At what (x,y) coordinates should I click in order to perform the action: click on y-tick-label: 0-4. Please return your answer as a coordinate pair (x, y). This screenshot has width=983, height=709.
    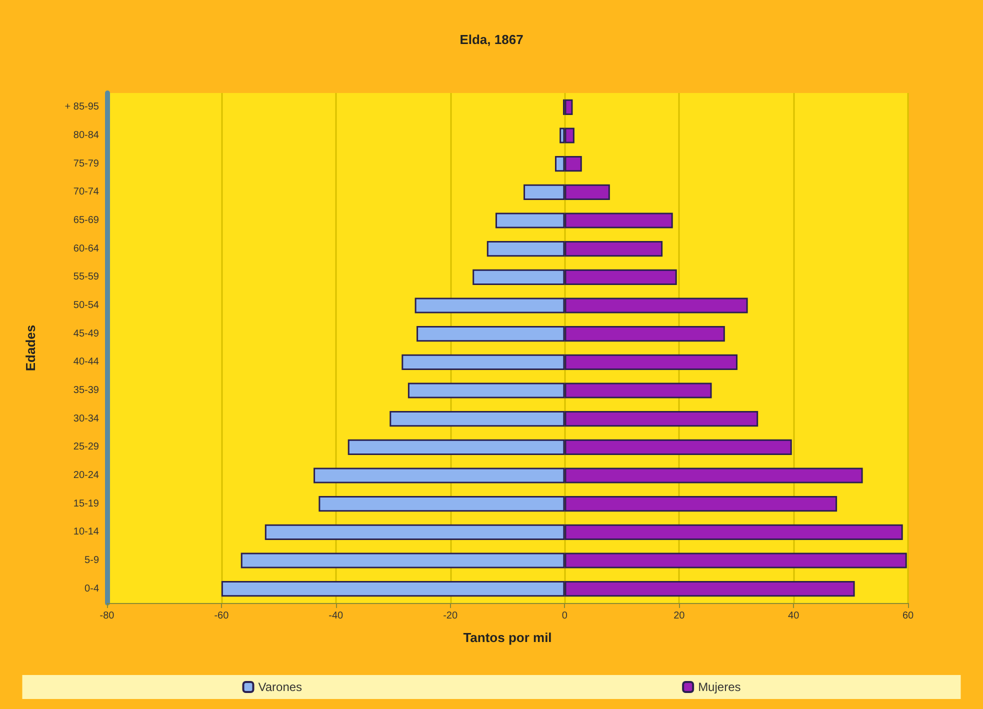
    Looking at the image, I should click on (92, 588).